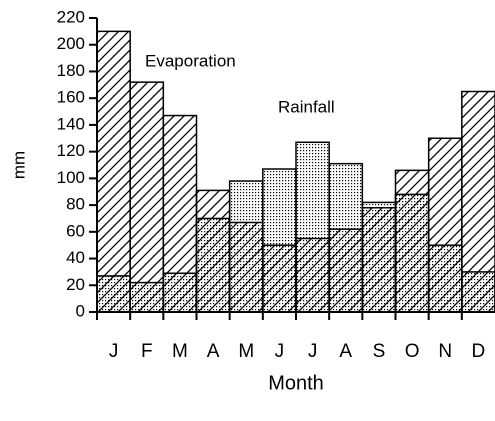 The width and height of the screenshot is (495, 421). What do you see at coordinates (75, 230) in the screenshot?
I see `y-tick-label: 60` at bounding box center [75, 230].